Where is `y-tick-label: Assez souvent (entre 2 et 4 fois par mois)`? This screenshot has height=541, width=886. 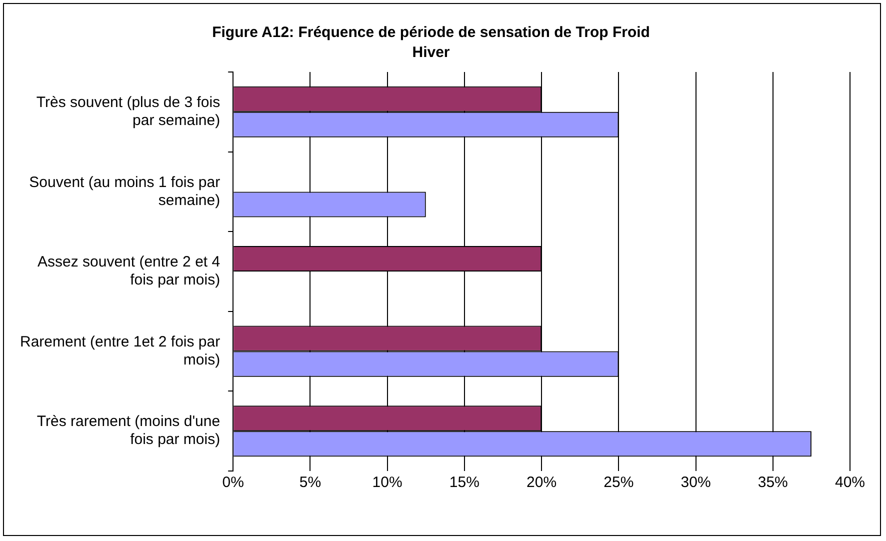 y-tick-label: Assez souvent (entre 2 et 4 fois par mois) is located at coordinates (128, 271).